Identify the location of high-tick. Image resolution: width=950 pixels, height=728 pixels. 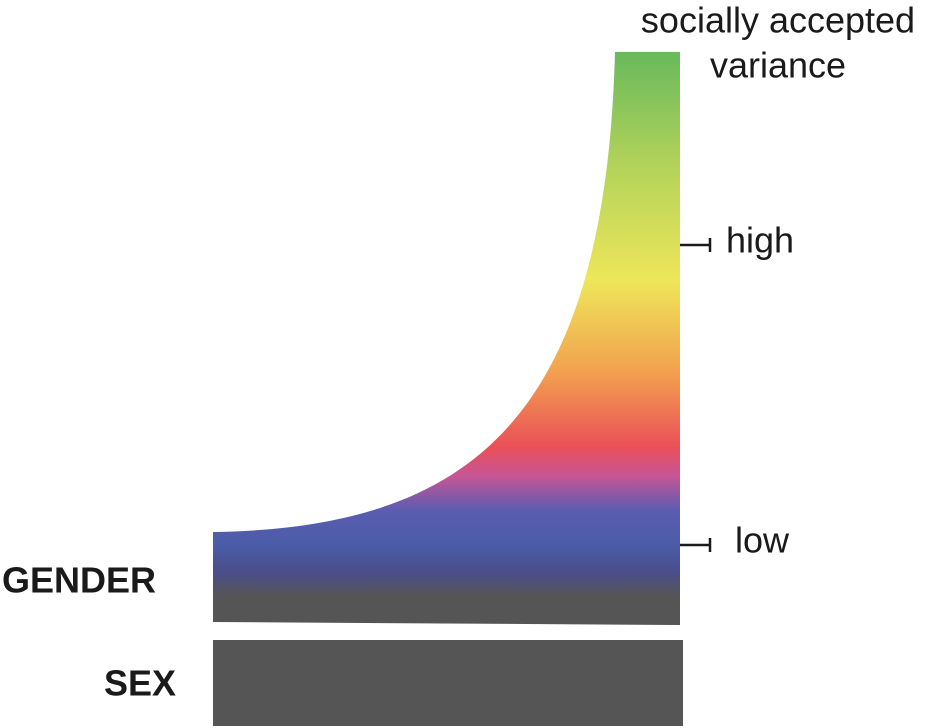
(696, 245).